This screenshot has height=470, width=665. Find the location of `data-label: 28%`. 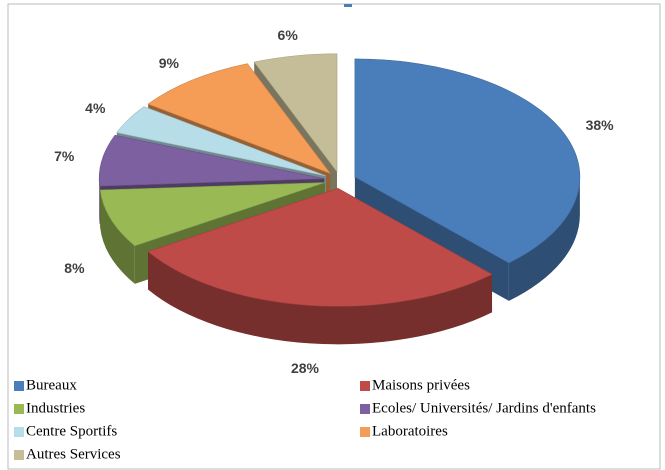

data-label: 28% is located at coordinates (305, 368).